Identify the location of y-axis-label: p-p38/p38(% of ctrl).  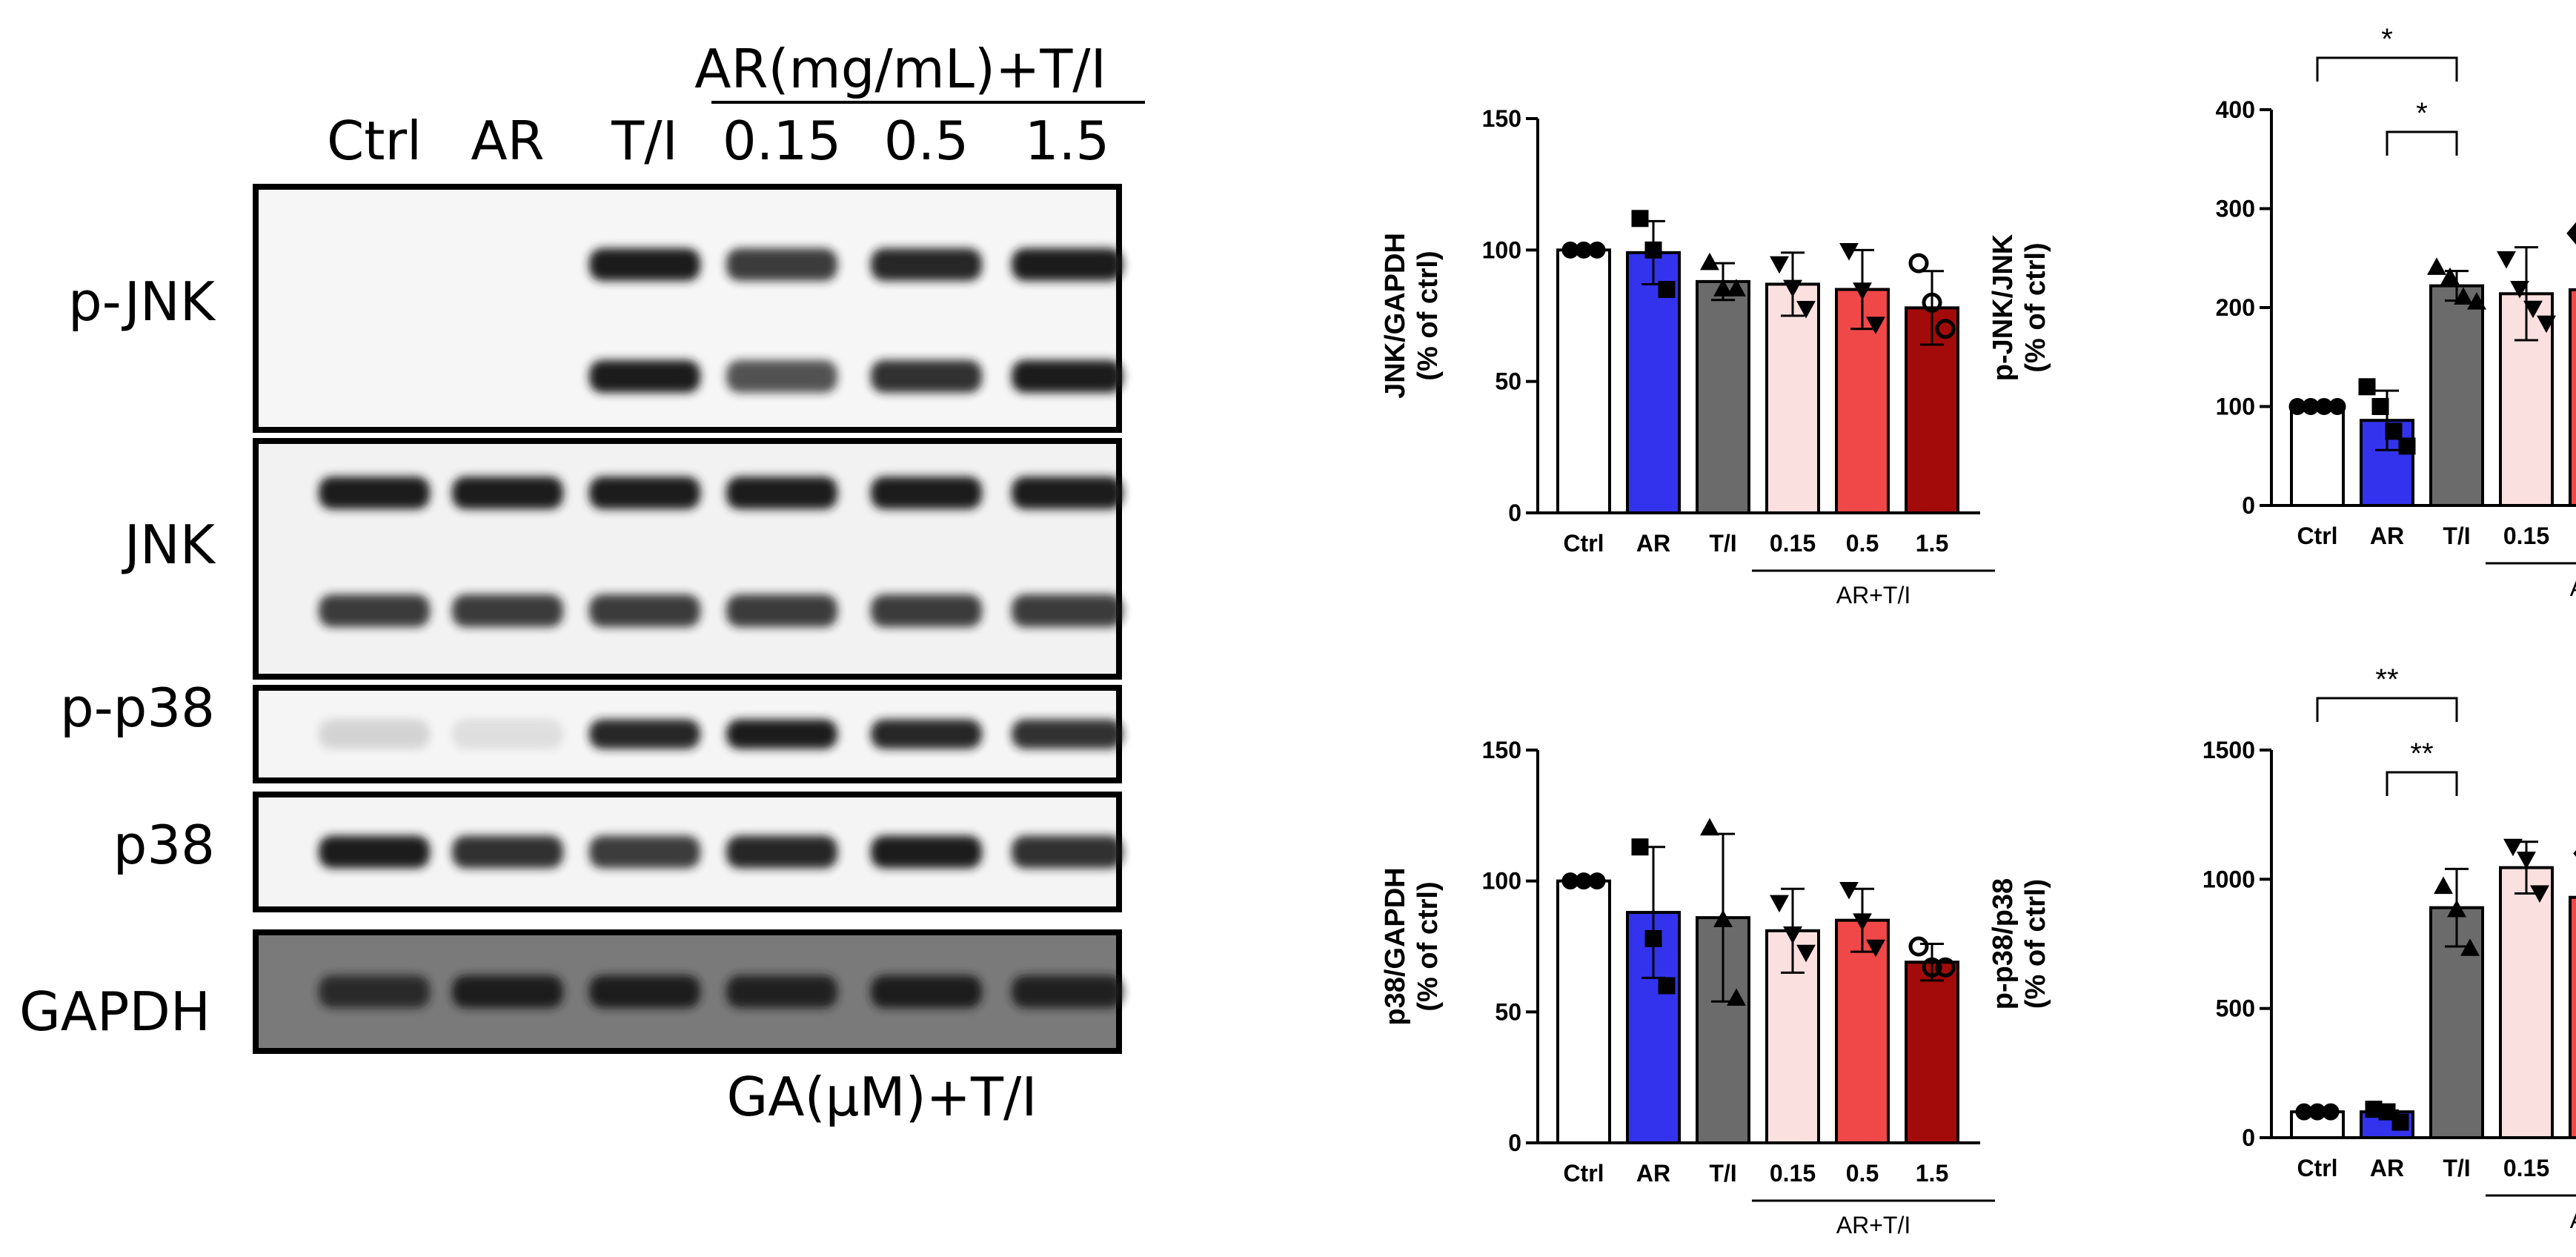
(2019, 943).